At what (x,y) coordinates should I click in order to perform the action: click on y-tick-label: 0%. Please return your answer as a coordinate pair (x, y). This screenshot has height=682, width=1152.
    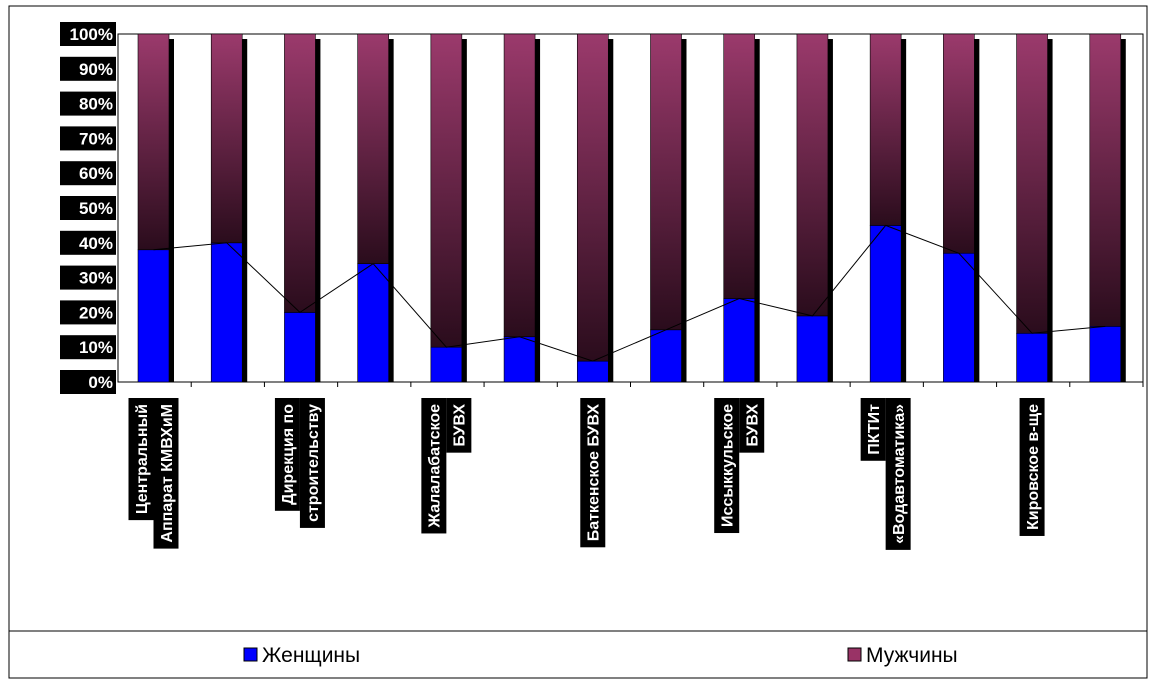
    Looking at the image, I should click on (100, 382).